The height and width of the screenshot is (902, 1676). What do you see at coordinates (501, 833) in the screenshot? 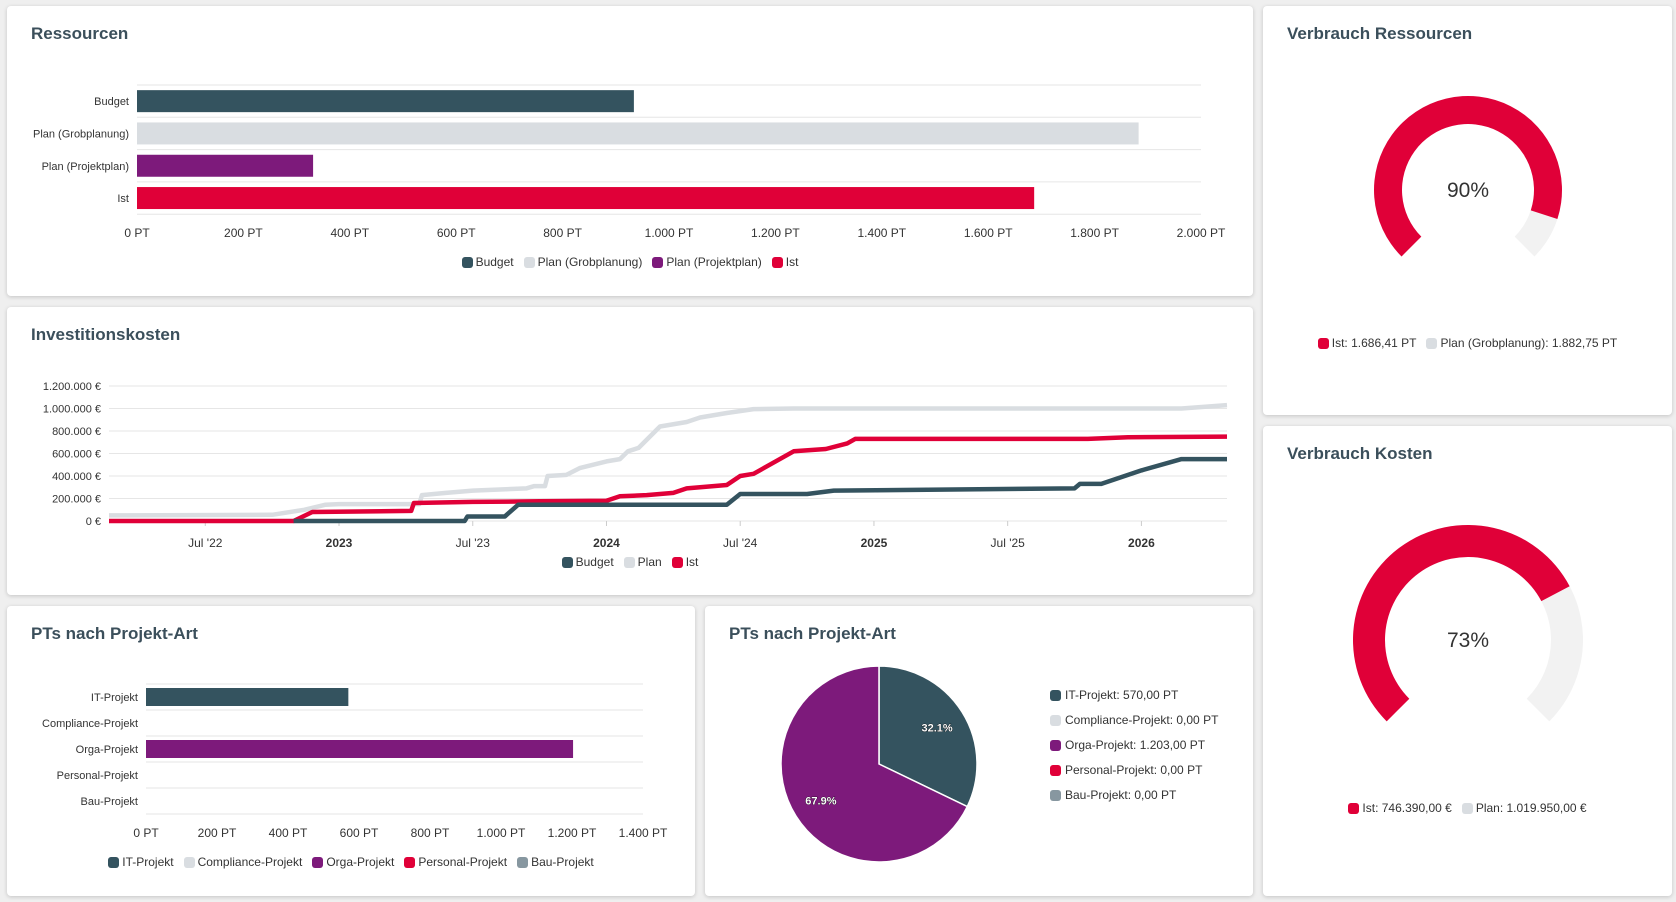
I see `x-tick-label: 1.000 PT` at bounding box center [501, 833].